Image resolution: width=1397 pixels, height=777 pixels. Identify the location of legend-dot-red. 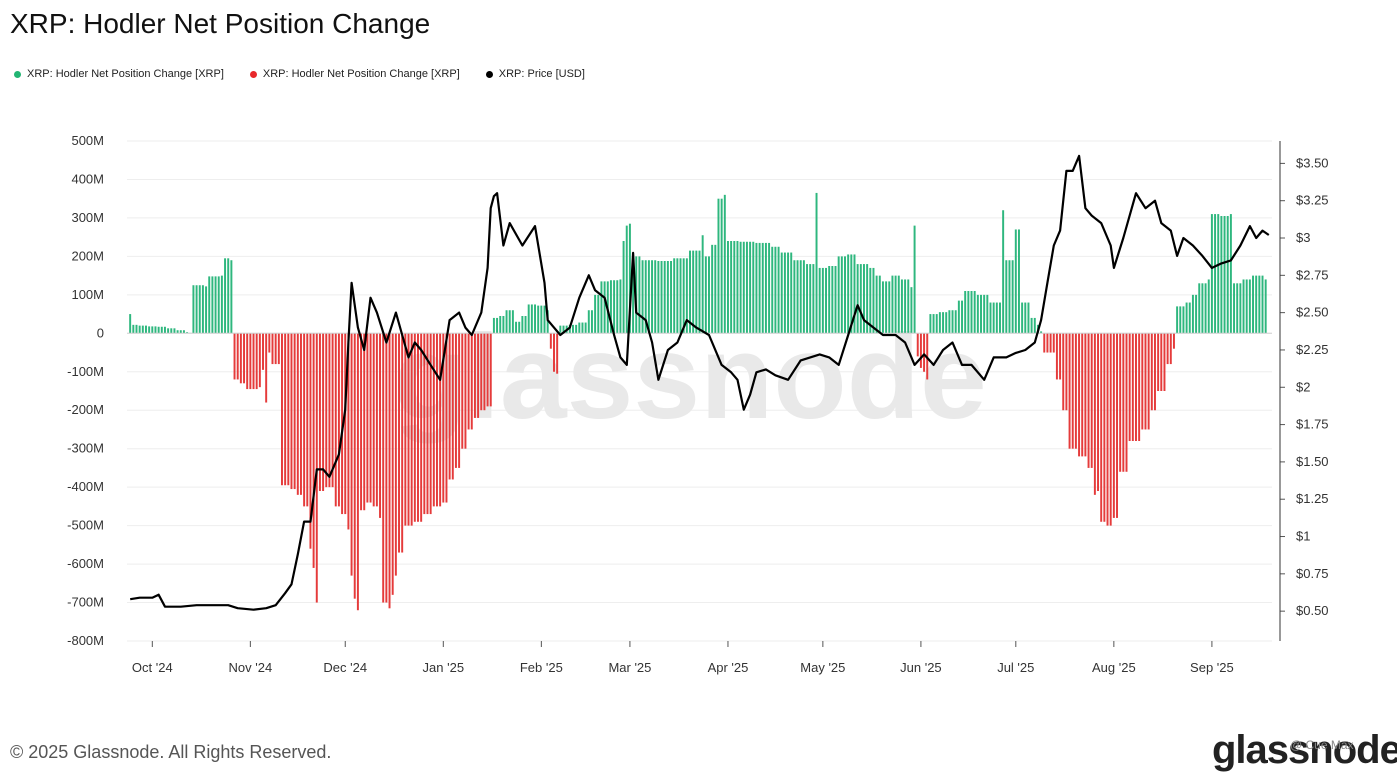
(253, 74).